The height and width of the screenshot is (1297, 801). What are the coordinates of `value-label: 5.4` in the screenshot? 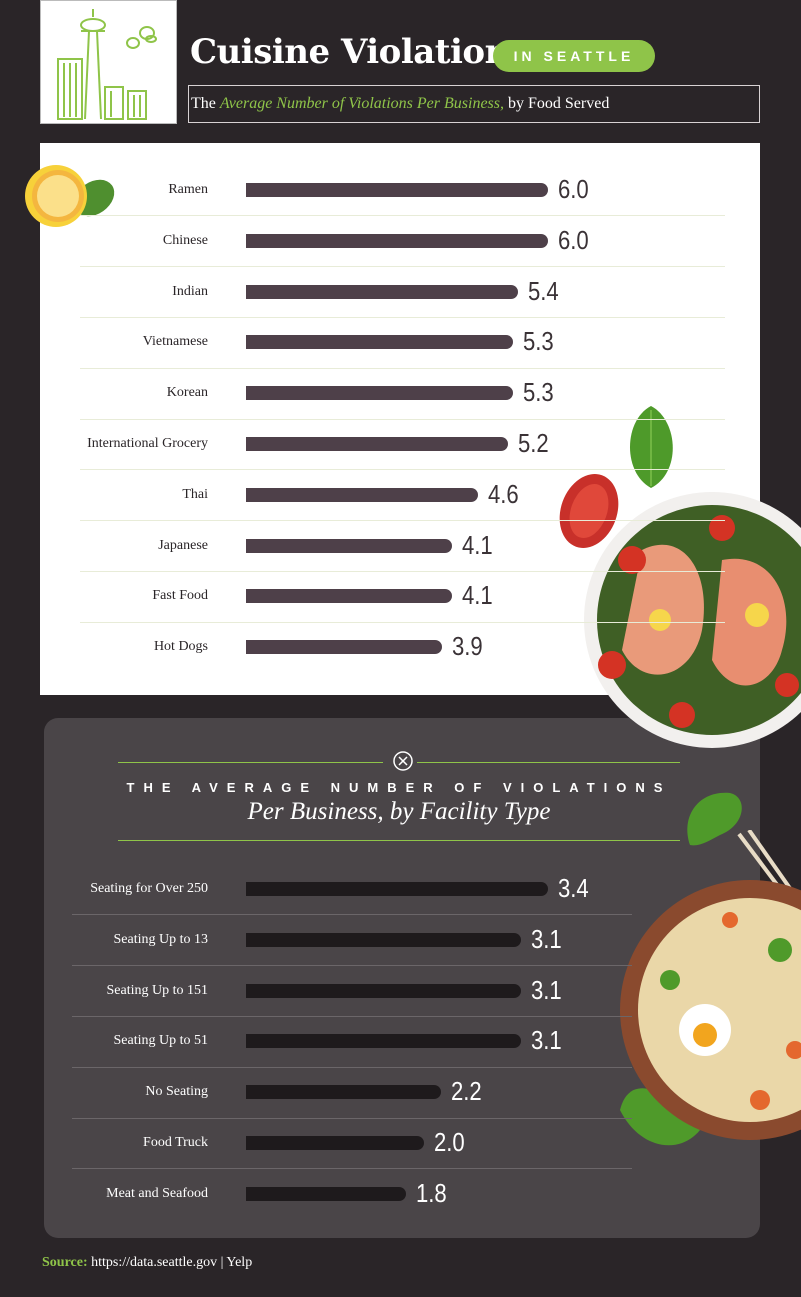 It's located at (543, 290).